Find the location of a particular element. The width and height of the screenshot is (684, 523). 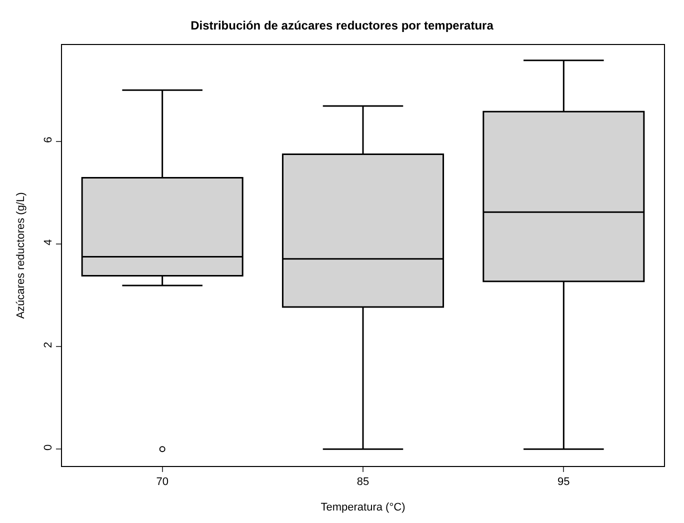

y-axis-title: Azúcares reductores (g/L) is located at coordinates (21, 255).